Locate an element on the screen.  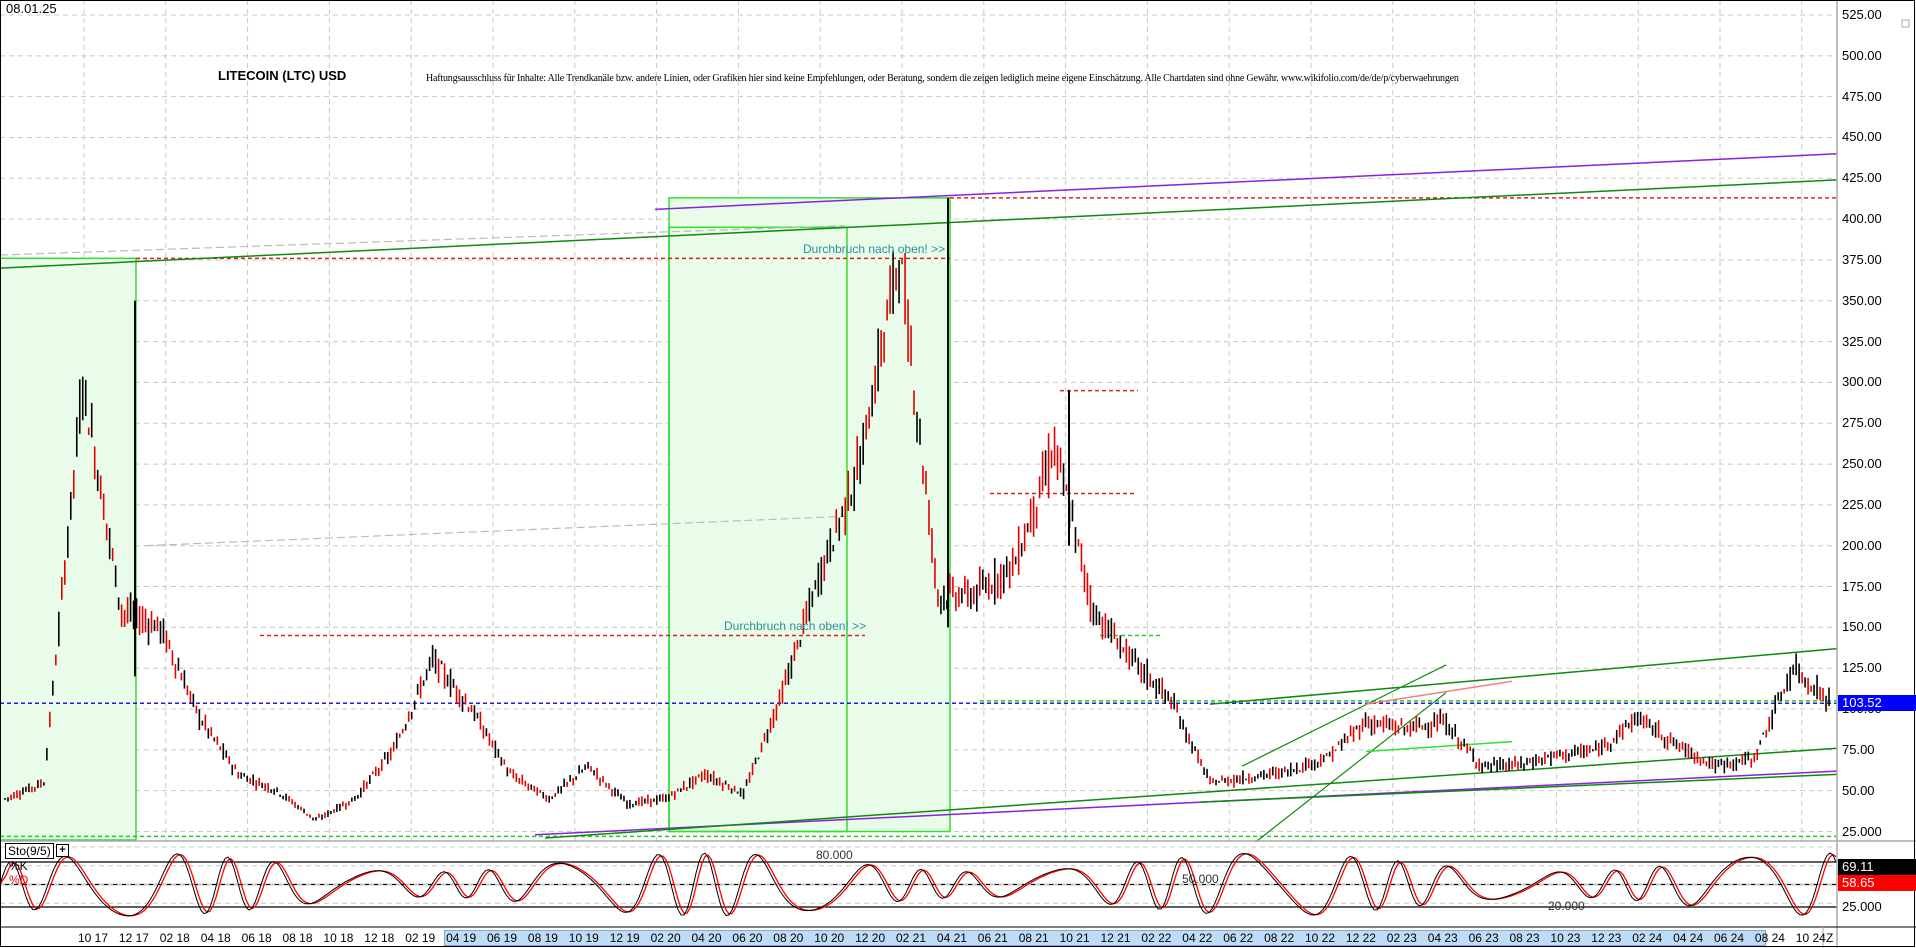
last-price-badge: 103.52 is located at coordinates (1877, 703).